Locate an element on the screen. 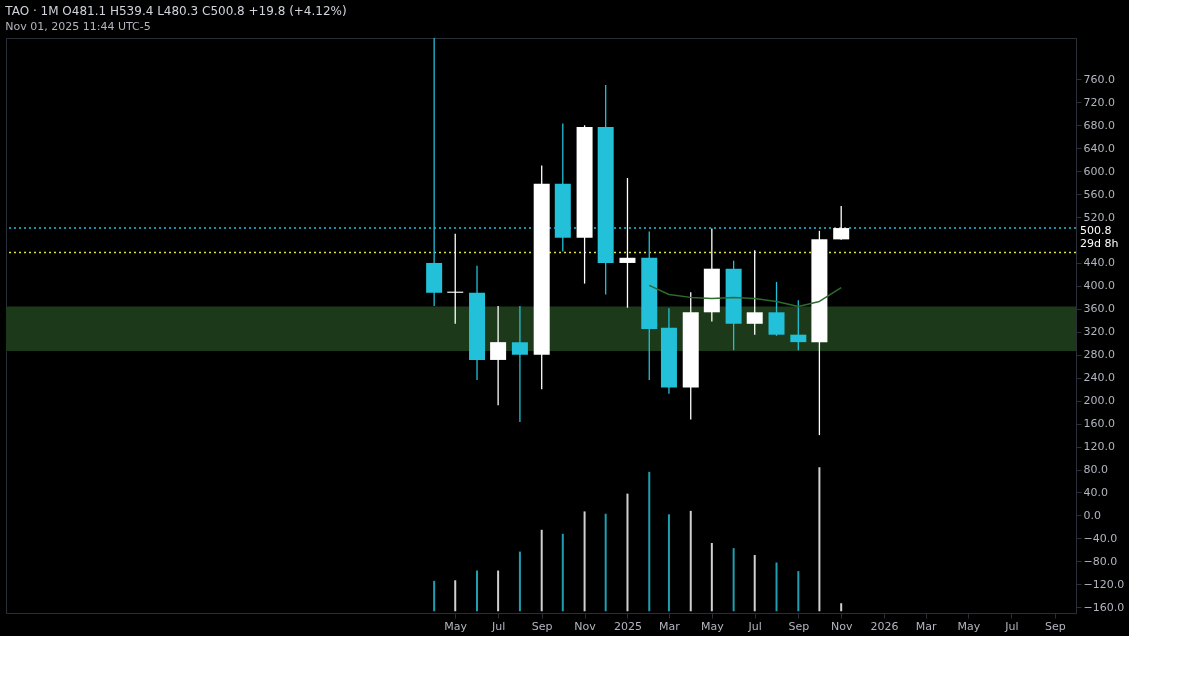 This screenshot has height=698, width=1200. y-tick-label: 80.0 is located at coordinates (1095, 470).